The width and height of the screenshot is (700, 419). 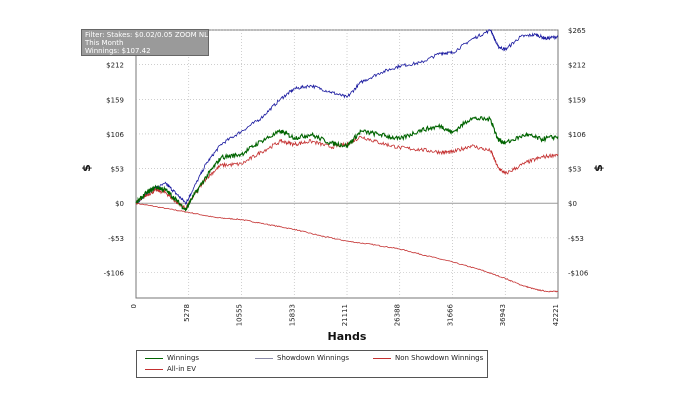 What do you see at coordinates (115, 66) in the screenshot?
I see `y-tick-label-left: $212` at bounding box center [115, 66].